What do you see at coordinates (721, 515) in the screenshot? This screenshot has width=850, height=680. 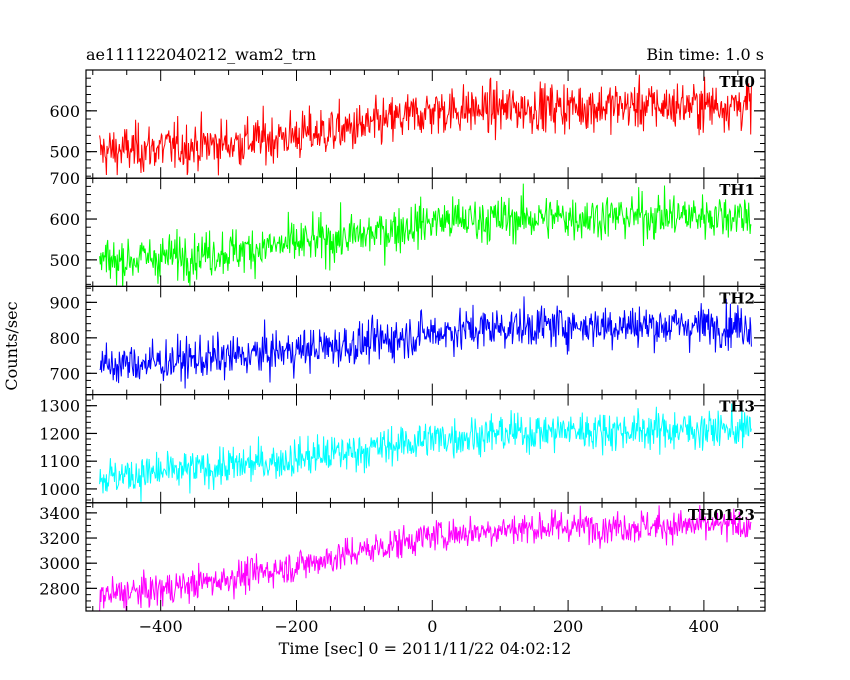 I see `panel-label: TH0123` at bounding box center [721, 515].